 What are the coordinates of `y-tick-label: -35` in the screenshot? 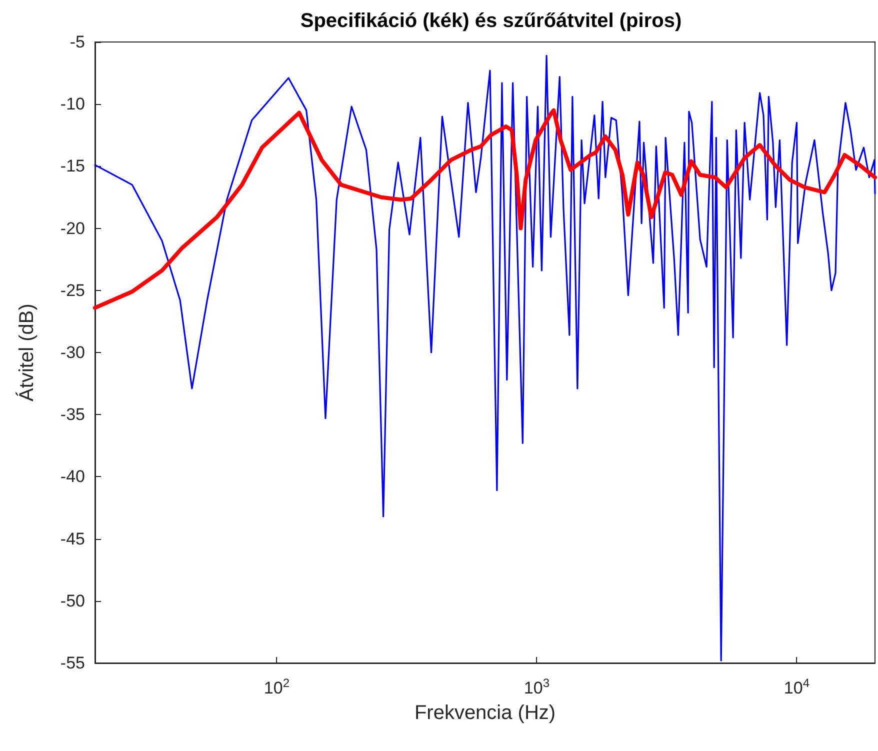 It's located at (72, 414).